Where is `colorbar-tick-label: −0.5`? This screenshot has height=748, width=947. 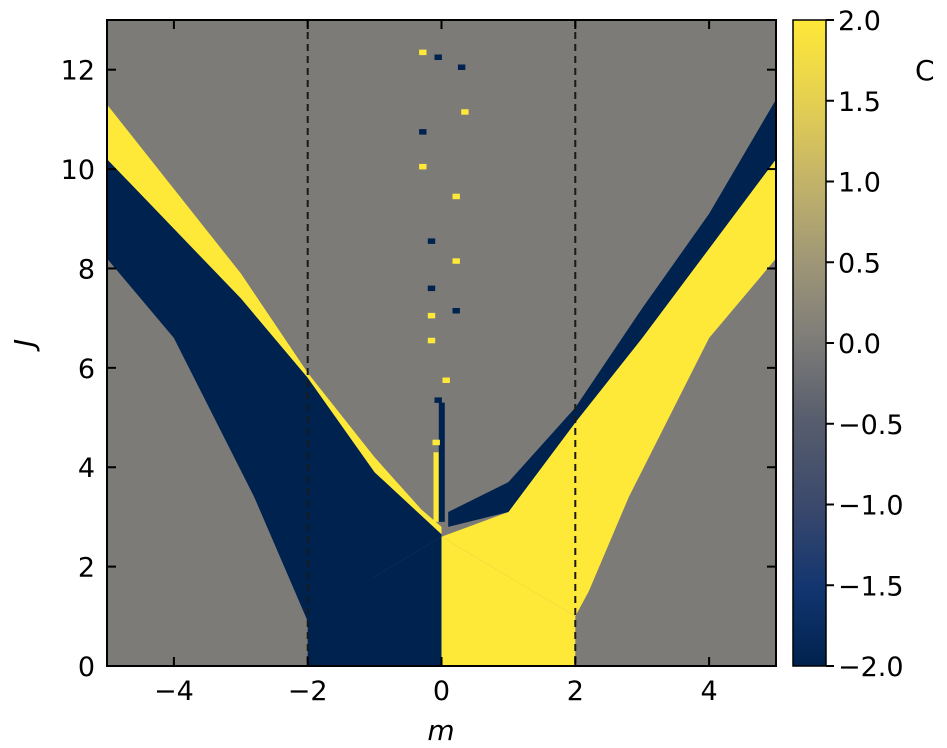
colorbar-tick-label: −0.5 is located at coordinates (871, 425).